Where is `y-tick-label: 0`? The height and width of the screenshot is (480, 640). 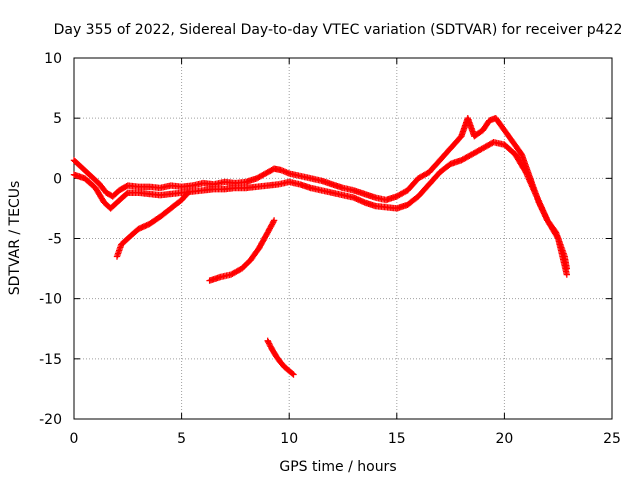 y-tick-label: 0 is located at coordinates (57, 179).